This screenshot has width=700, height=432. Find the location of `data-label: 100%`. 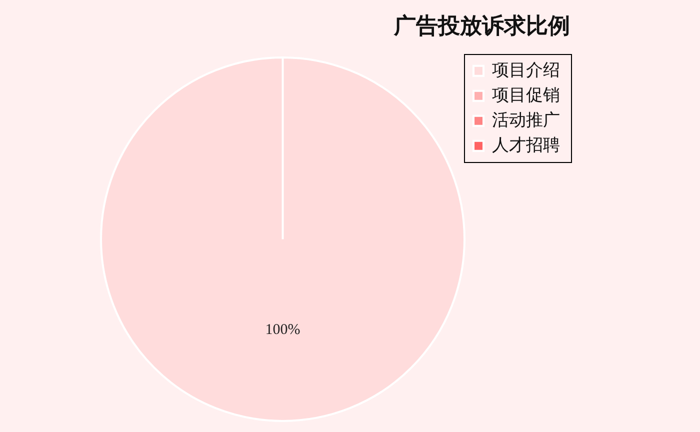

data-label: 100% is located at coordinates (282, 330).